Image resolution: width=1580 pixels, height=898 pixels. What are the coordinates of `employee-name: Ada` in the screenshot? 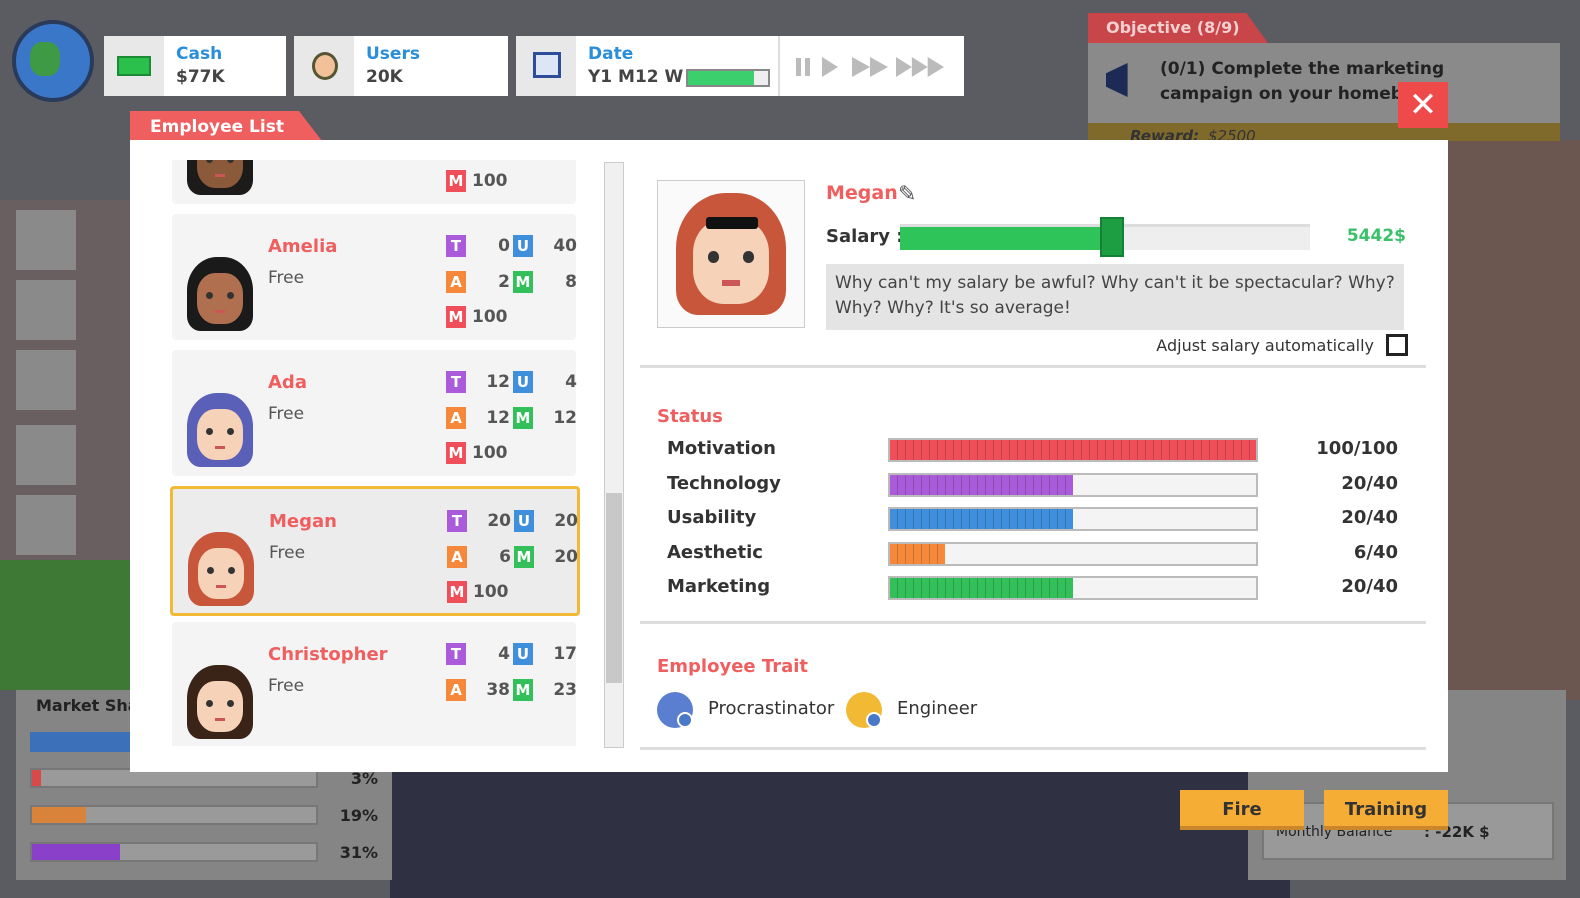 It's located at (287, 382).